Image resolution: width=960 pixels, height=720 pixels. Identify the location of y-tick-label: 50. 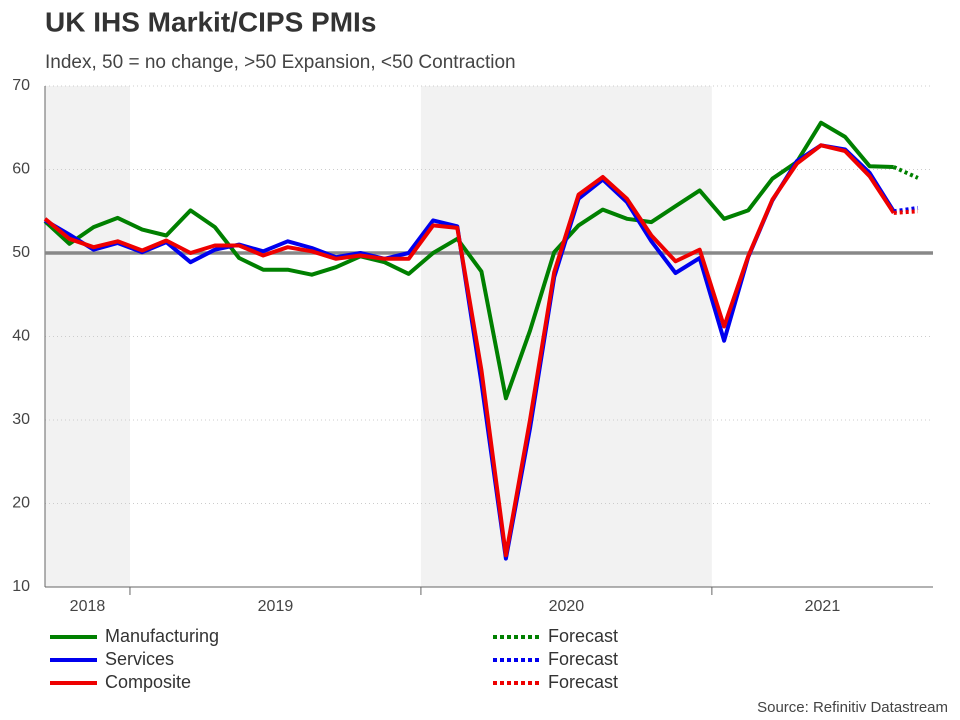
(21, 252).